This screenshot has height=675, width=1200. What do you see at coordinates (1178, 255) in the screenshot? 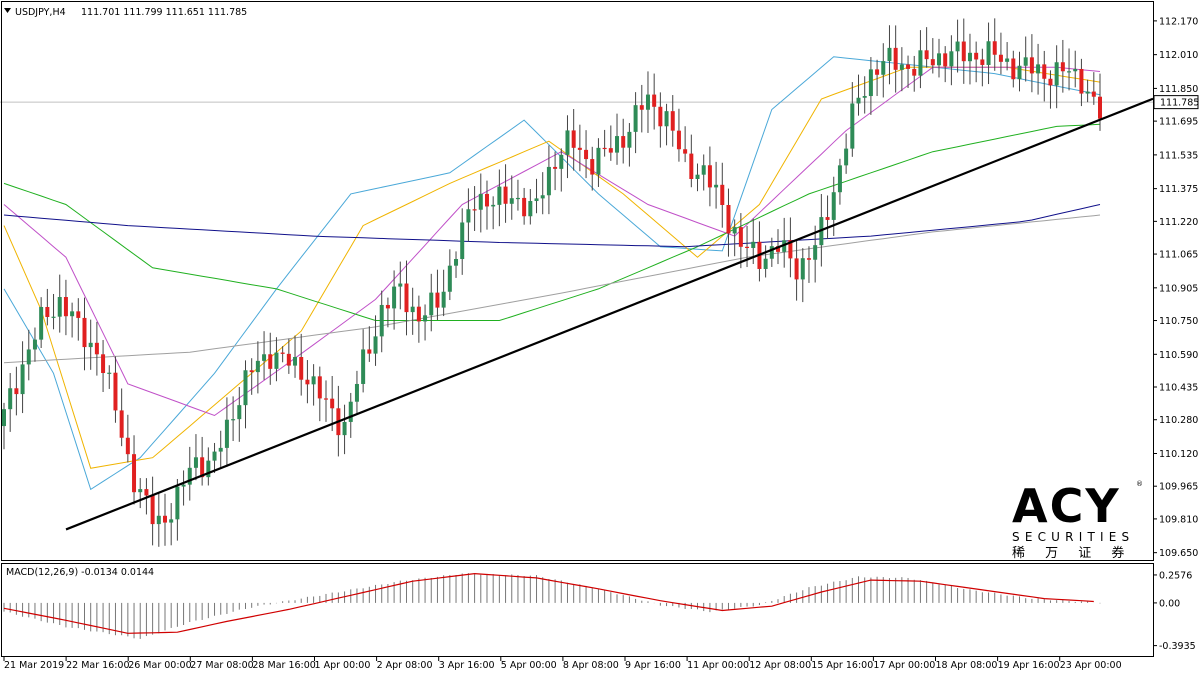
I see `y-tick-label: 111.065` at bounding box center [1178, 255].